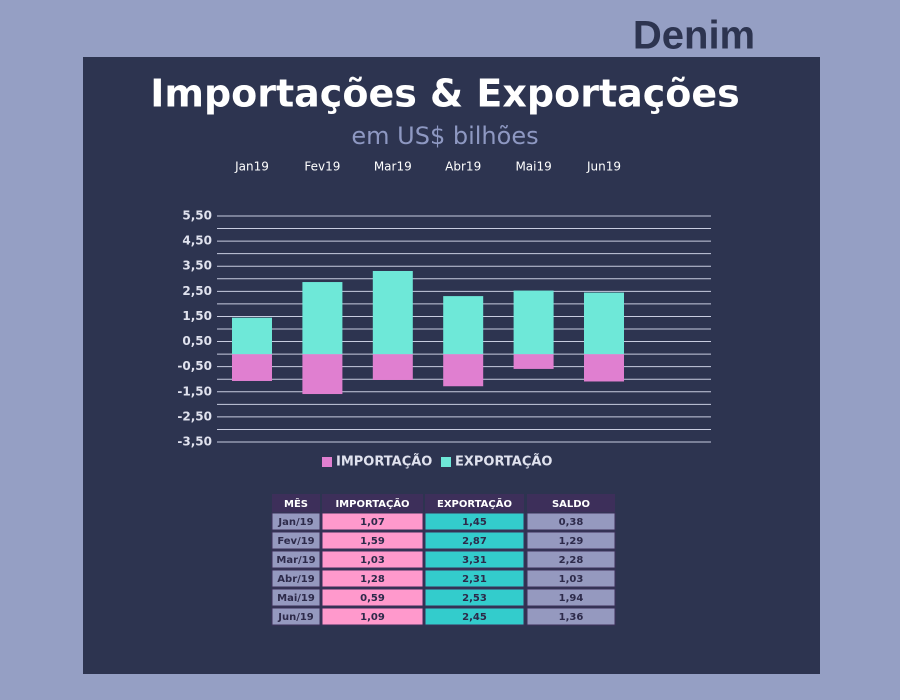  Describe the element at coordinates (197, 316) in the screenshot. I see `y-tick-label: 1,50` at that location.